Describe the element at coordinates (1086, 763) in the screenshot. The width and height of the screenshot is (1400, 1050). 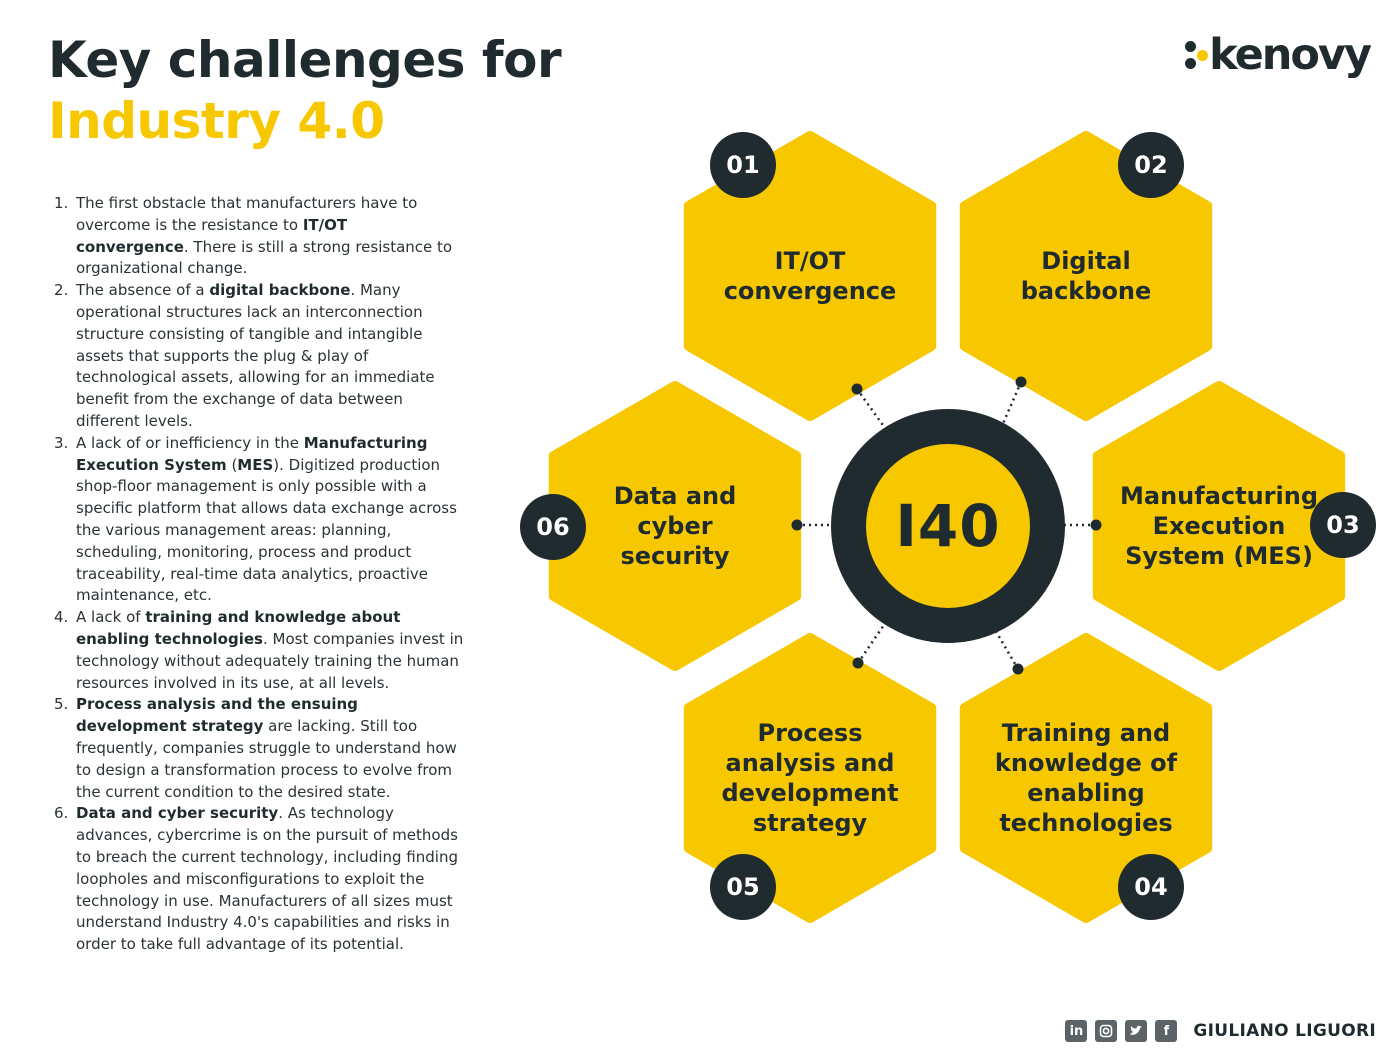
I see `hex-label-line: knowledge of` at that location.